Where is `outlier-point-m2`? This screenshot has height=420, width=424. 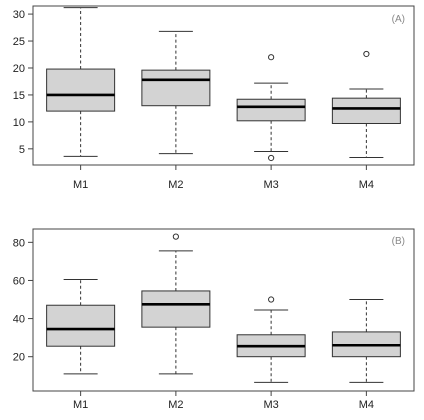 outlier-point-m2 is located at coordinates (175, 236).